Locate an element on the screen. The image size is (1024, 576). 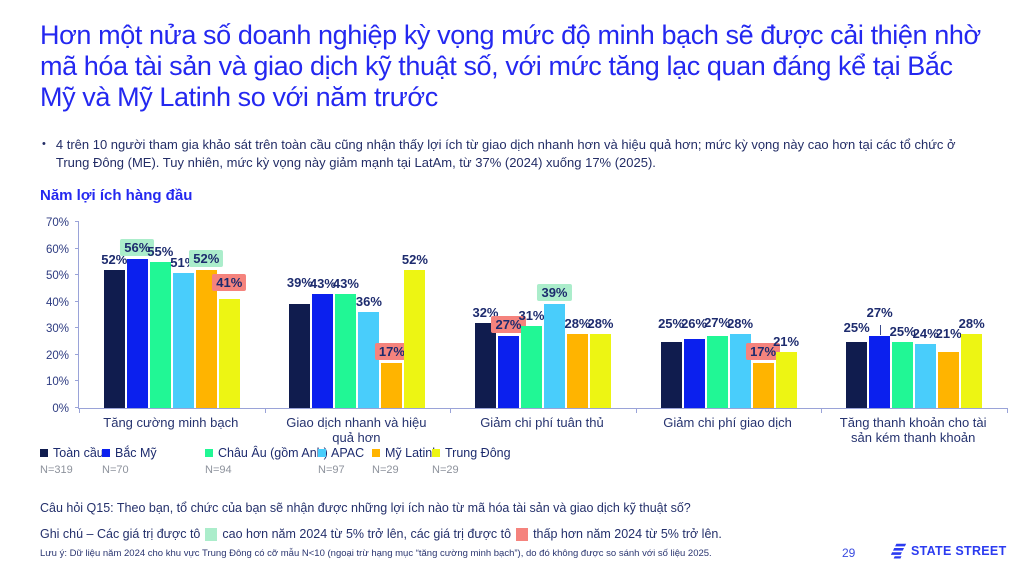
bar-slot: 31% is located at coordinates (531, 315).